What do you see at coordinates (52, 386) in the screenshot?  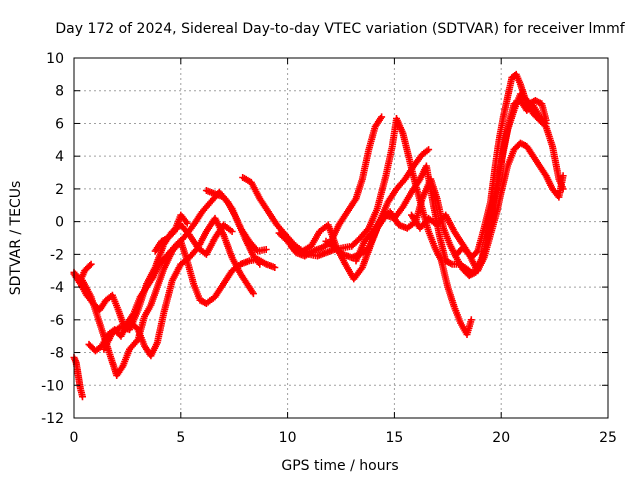 I see `y-tick-label: -10` at bounding box center [52, 386].